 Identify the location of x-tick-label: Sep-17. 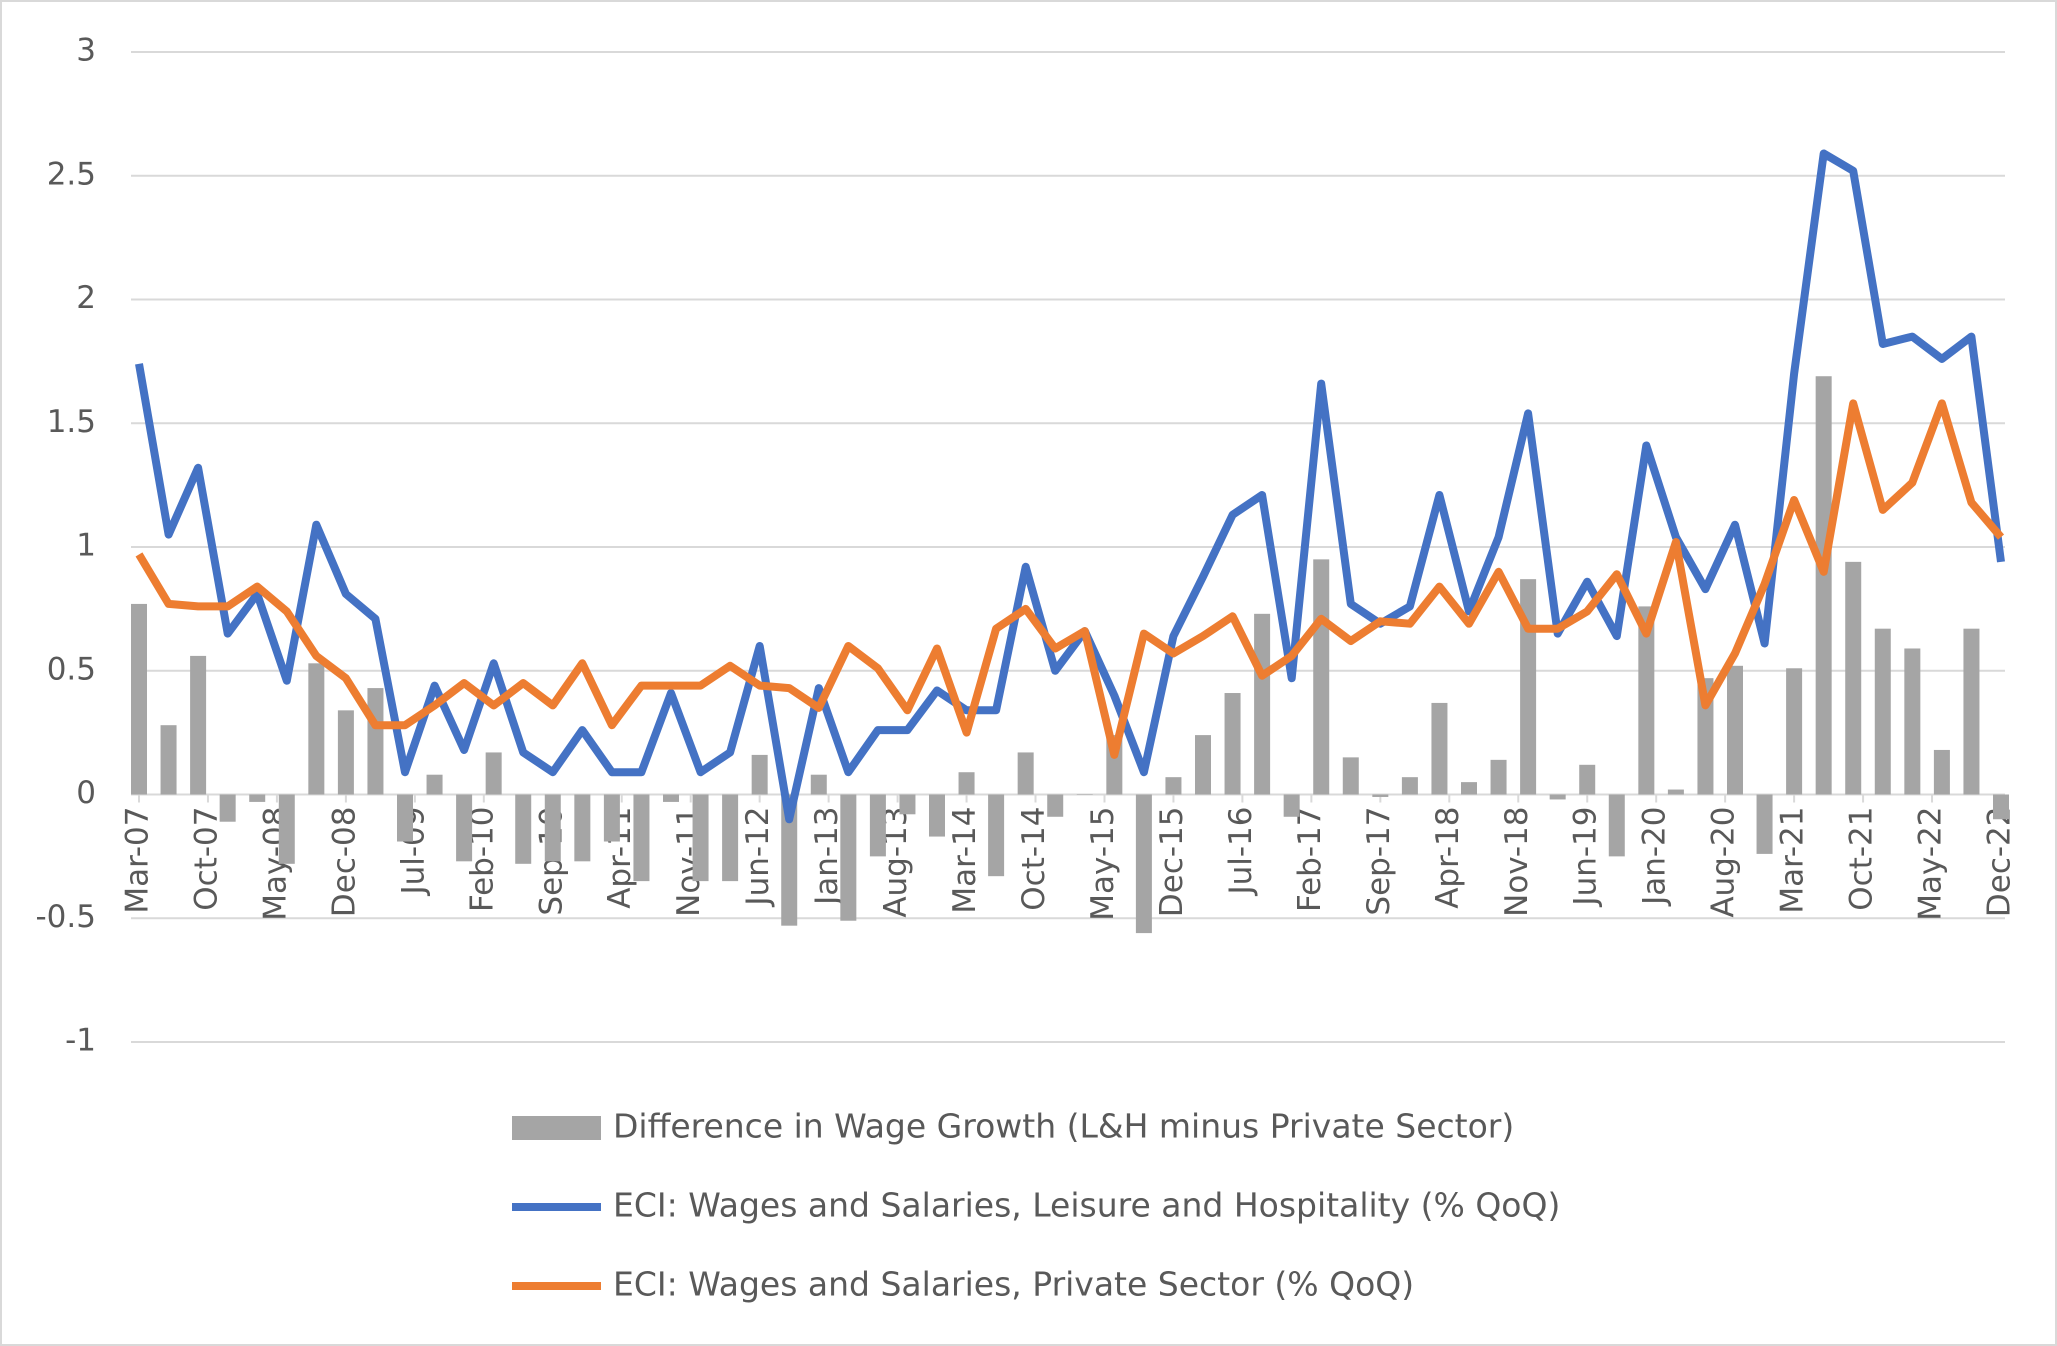
(1379, 861).